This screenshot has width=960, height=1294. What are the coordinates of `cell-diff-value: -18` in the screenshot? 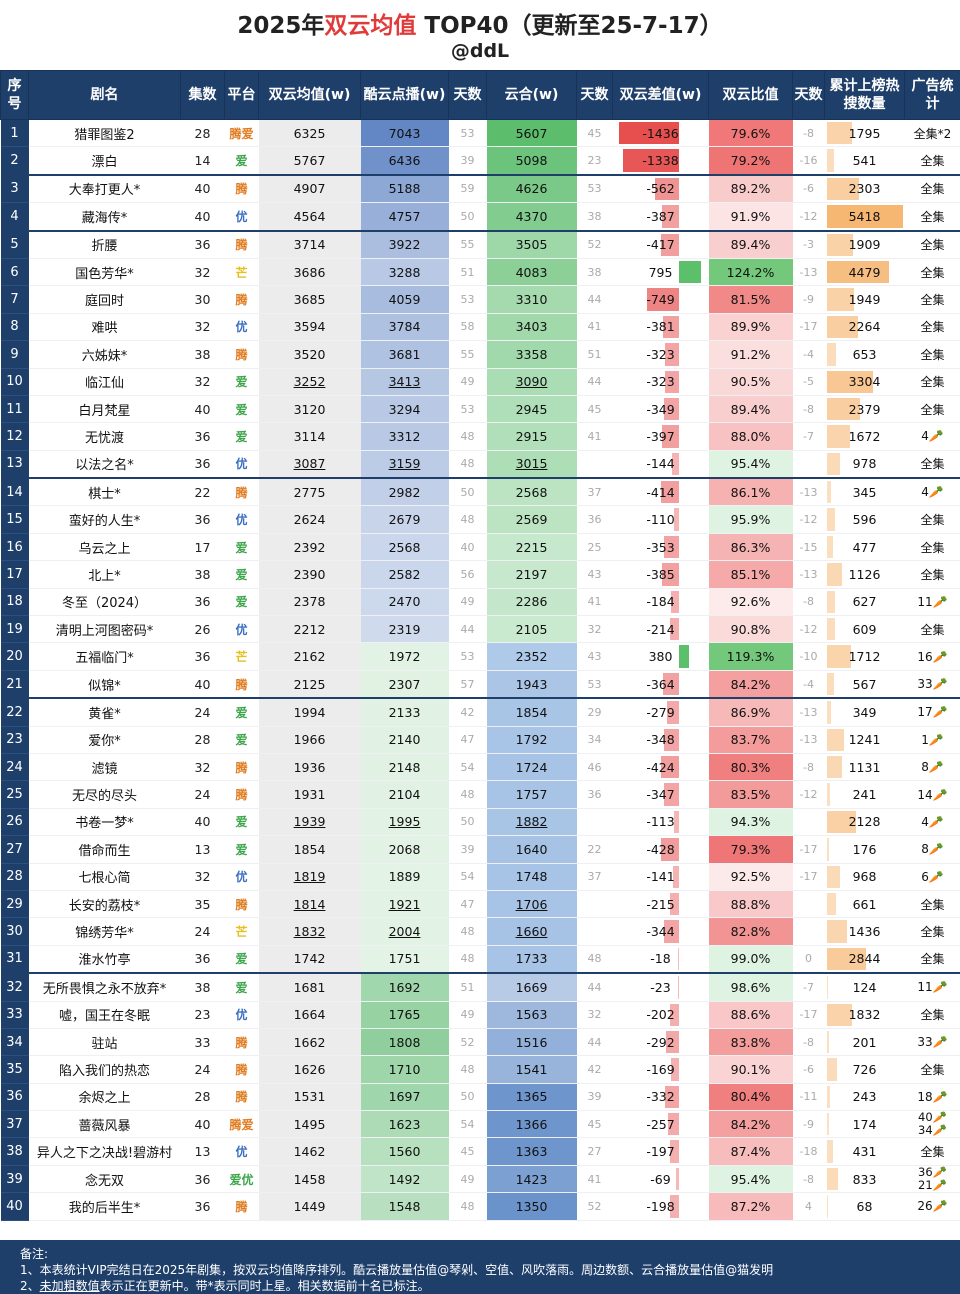 It's located at (660, 959).